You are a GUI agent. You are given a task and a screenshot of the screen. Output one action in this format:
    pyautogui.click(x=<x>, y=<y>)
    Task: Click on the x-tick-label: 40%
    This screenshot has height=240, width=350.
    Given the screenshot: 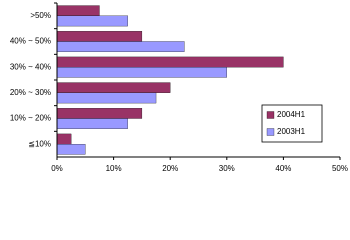 What is the action you would take?
    pyautogui.click(x=283, y=168)
    